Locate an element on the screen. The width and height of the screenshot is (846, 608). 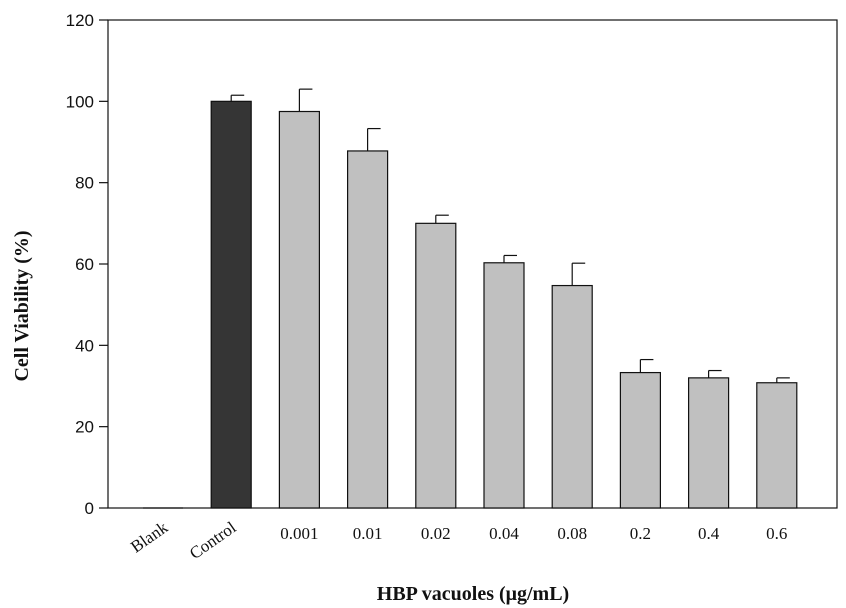
x-tick-label: 0.001 is located at coordinates (299, 533).